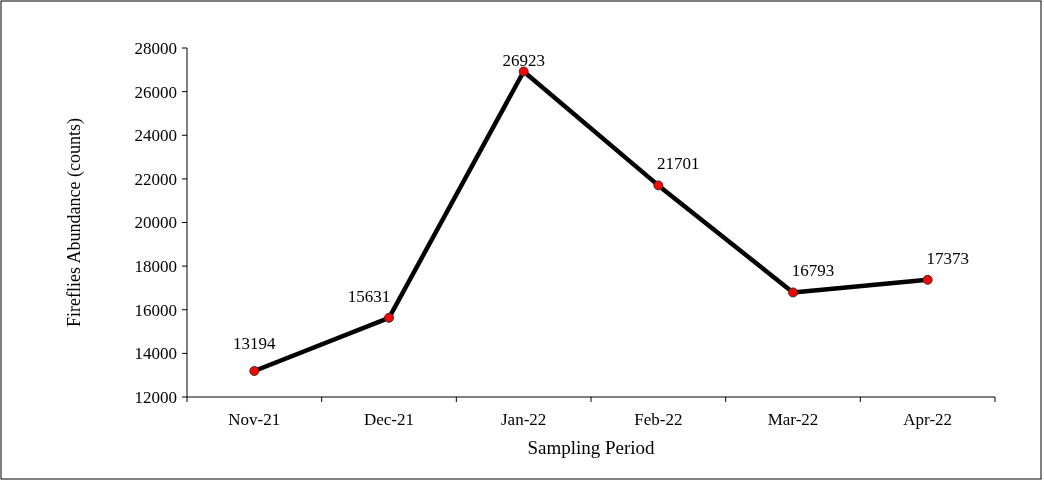 Image resolution: width=1044 pixels, height=482 pixels. I want to click on data-label: 17373, so click(947, 258).